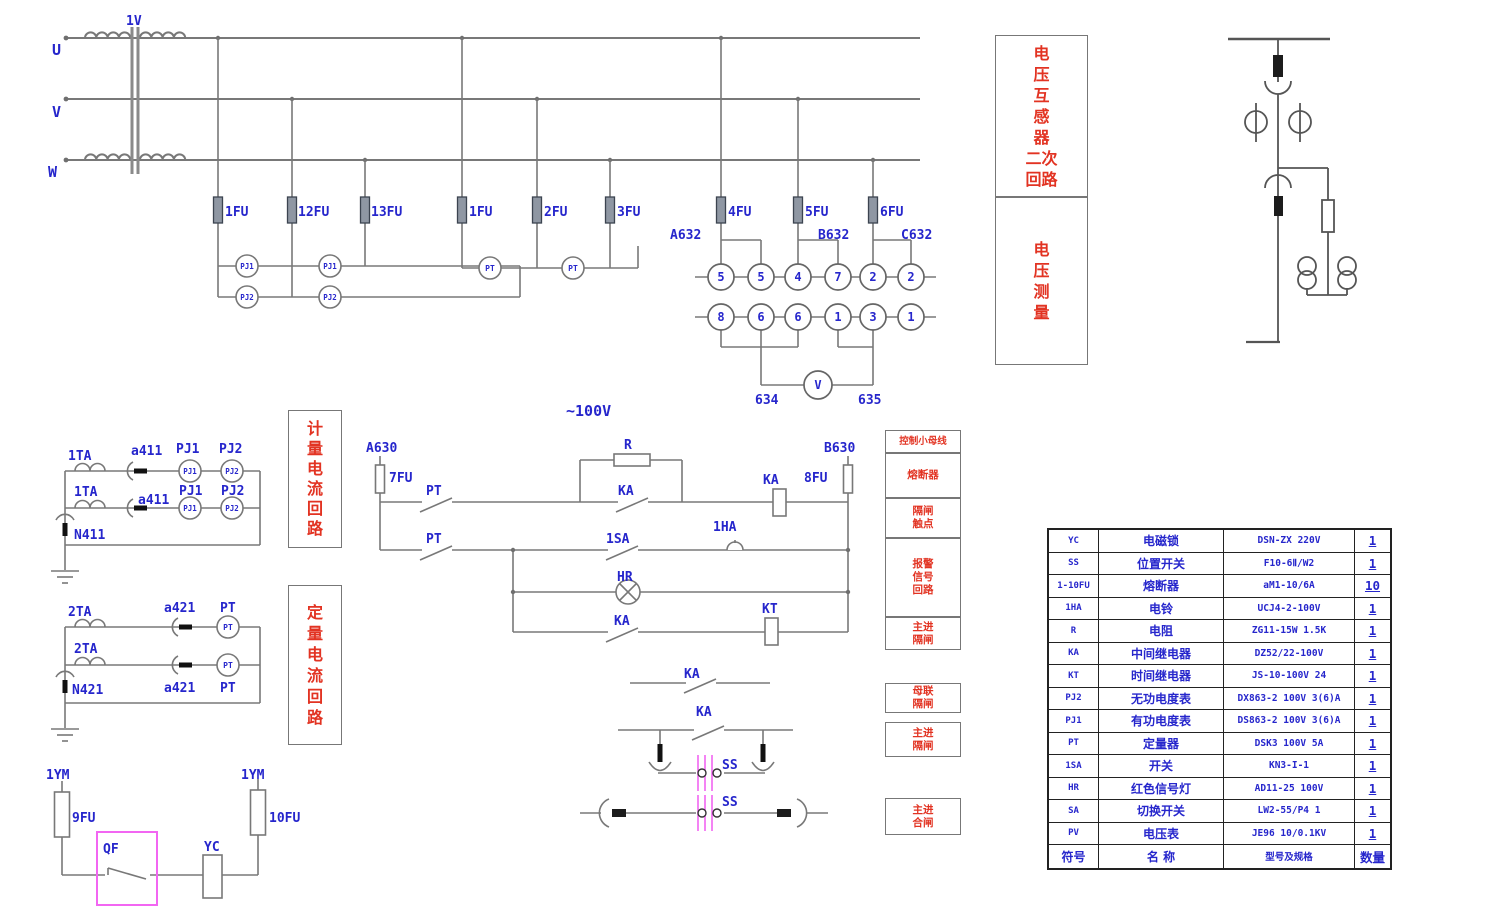  I want to click on label-fuse: 3FU, so click(629, 212).